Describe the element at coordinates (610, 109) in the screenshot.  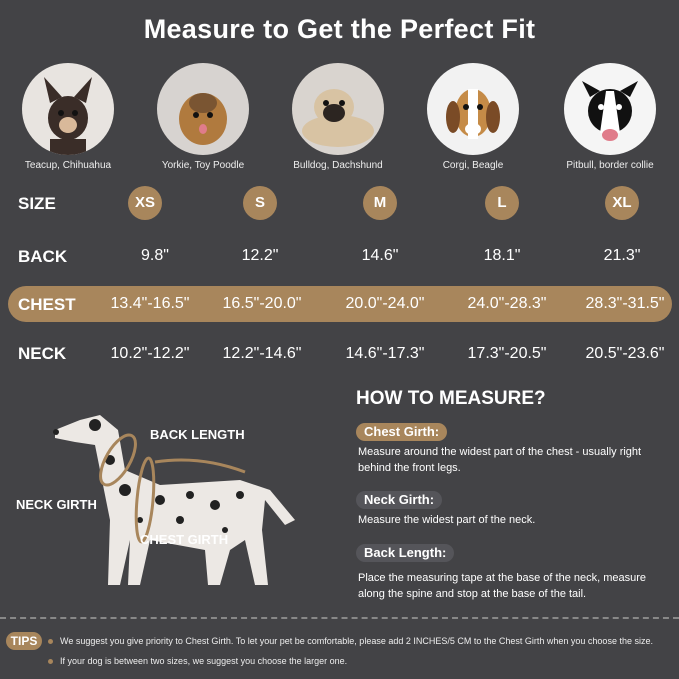
I see `border-collie-photo` at that location.